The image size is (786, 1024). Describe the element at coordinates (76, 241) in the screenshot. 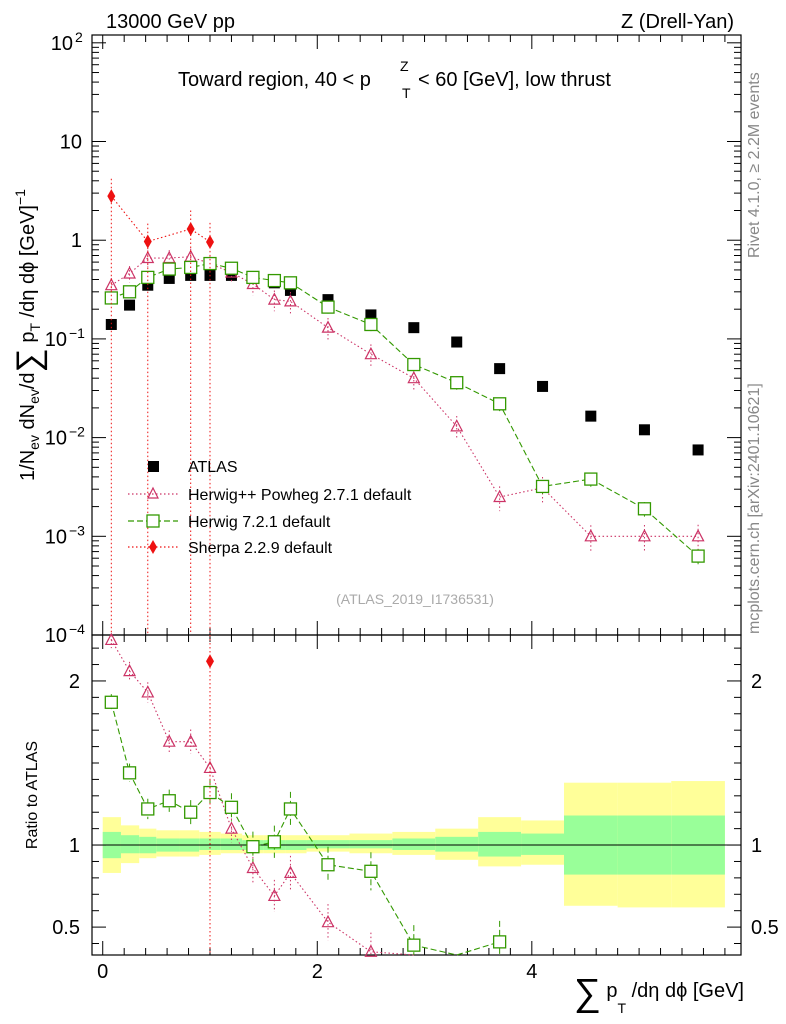

I see `y-tick-label: 1` at that location.